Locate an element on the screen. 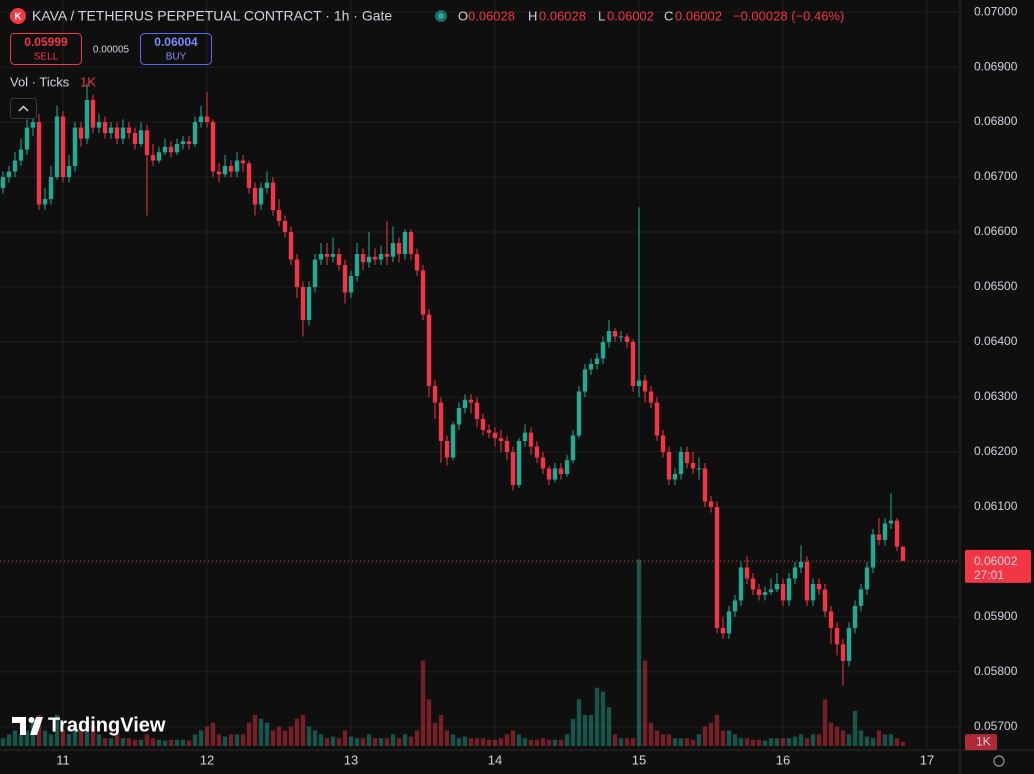 The width and height of the screenshot is (1034, 774). symbol-logo is located at coordinates (18, 16).